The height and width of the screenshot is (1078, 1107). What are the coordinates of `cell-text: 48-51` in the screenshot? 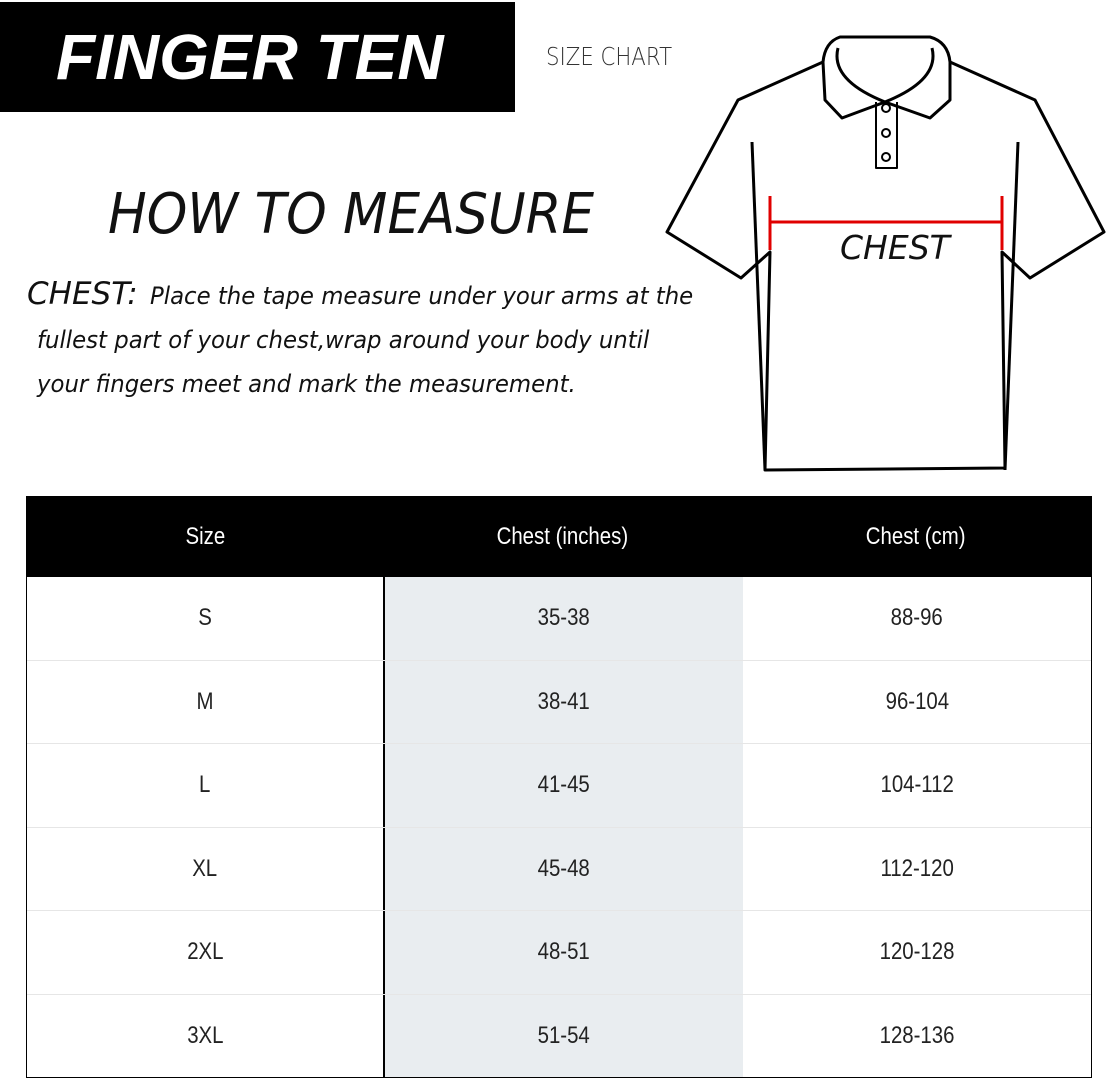 It's located at (564, 952).